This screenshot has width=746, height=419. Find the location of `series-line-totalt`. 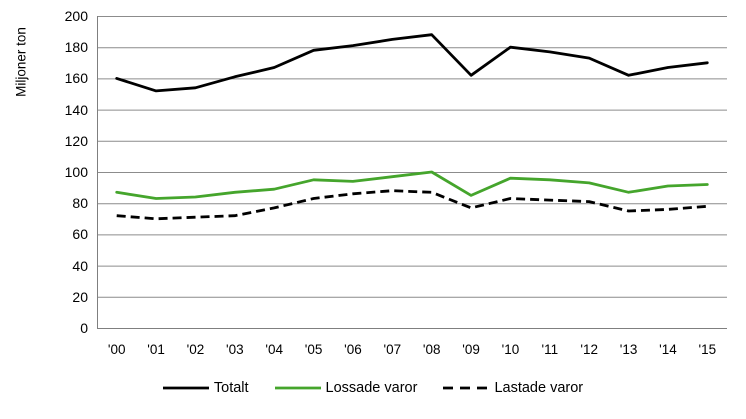

series-line-totalt is located at coordinates (412, 63).